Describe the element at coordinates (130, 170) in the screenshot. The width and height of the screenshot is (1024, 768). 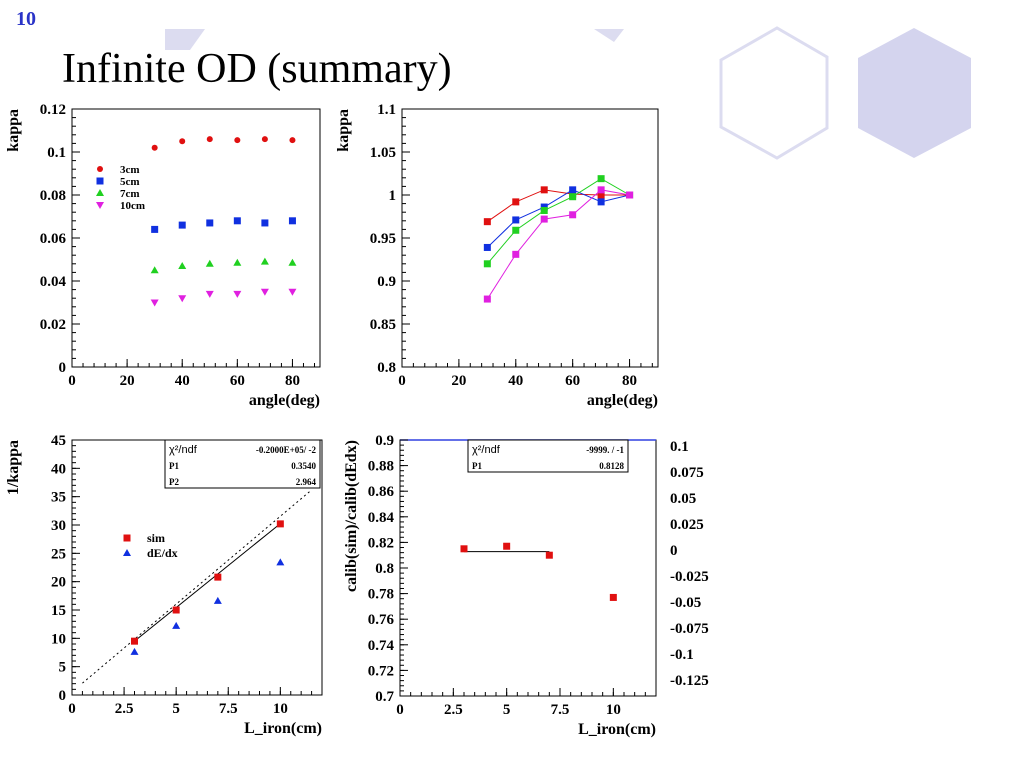
I see `legend-label: 3cm` at that location.